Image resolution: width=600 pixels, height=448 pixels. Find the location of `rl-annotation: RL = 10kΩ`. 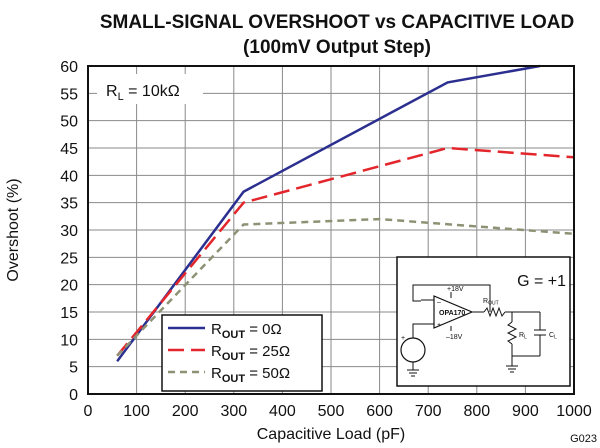

rl-annotation: RL = 10kΩ is located at coordinates (150, 89).